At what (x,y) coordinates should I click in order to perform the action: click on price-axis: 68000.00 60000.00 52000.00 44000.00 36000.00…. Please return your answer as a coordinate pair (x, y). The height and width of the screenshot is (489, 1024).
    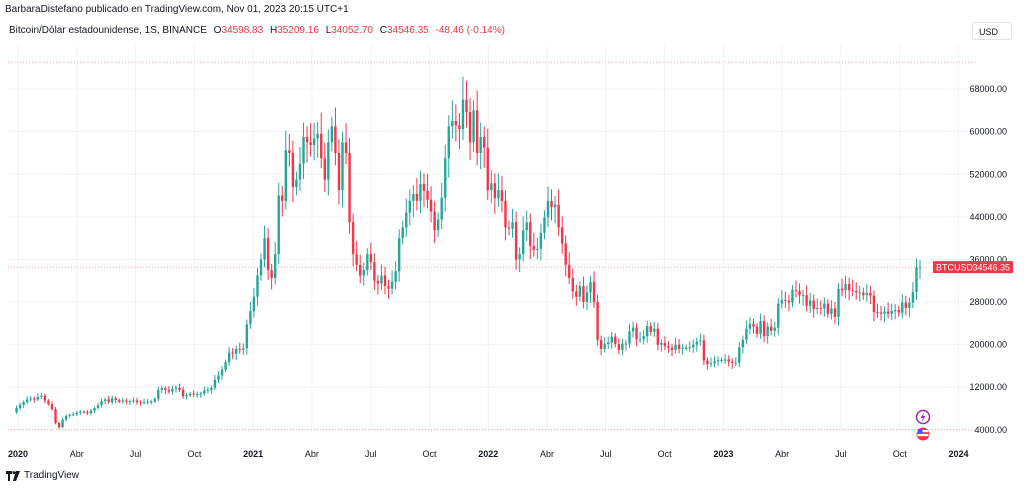
    Looking at the image, I should click on (988, 259).